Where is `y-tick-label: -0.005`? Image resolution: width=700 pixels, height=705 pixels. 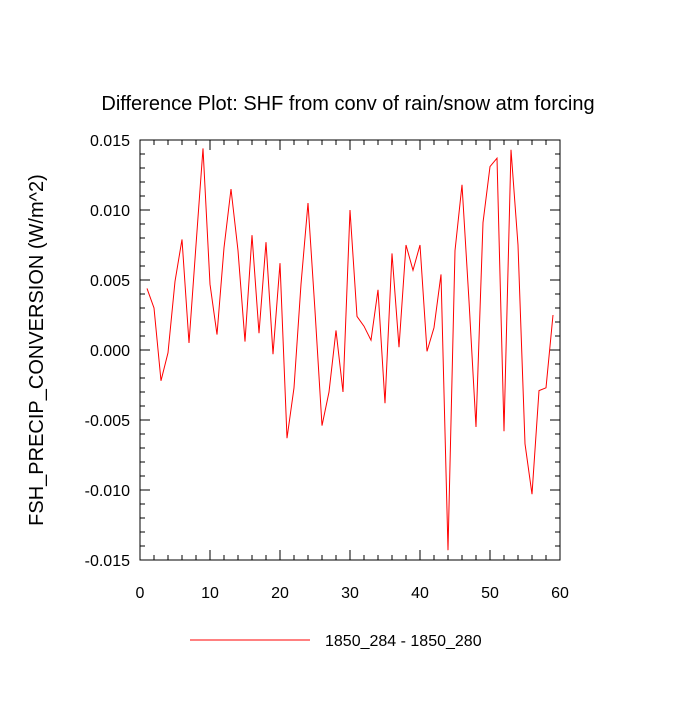 y-tick-label: -0.005 is located at coordinates (107, 421).